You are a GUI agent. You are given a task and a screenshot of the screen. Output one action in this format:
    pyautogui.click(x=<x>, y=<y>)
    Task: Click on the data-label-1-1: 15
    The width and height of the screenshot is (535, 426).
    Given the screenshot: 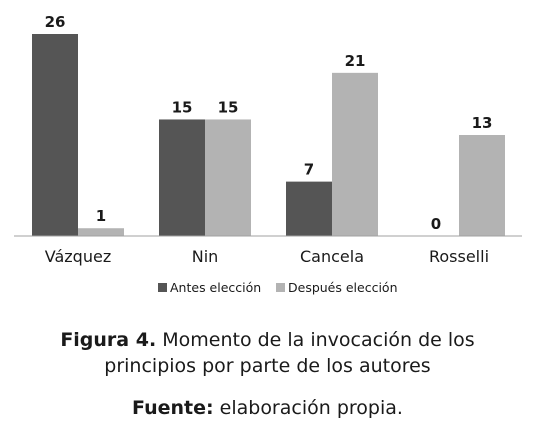 What is the action you would take?
    pyautogui.click(x=228, y=107)
    